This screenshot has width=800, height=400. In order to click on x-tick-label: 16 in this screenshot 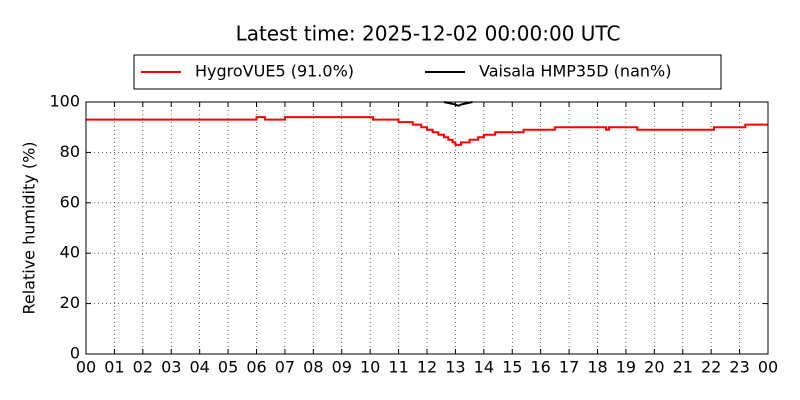, I will do `click(540, 367)`.